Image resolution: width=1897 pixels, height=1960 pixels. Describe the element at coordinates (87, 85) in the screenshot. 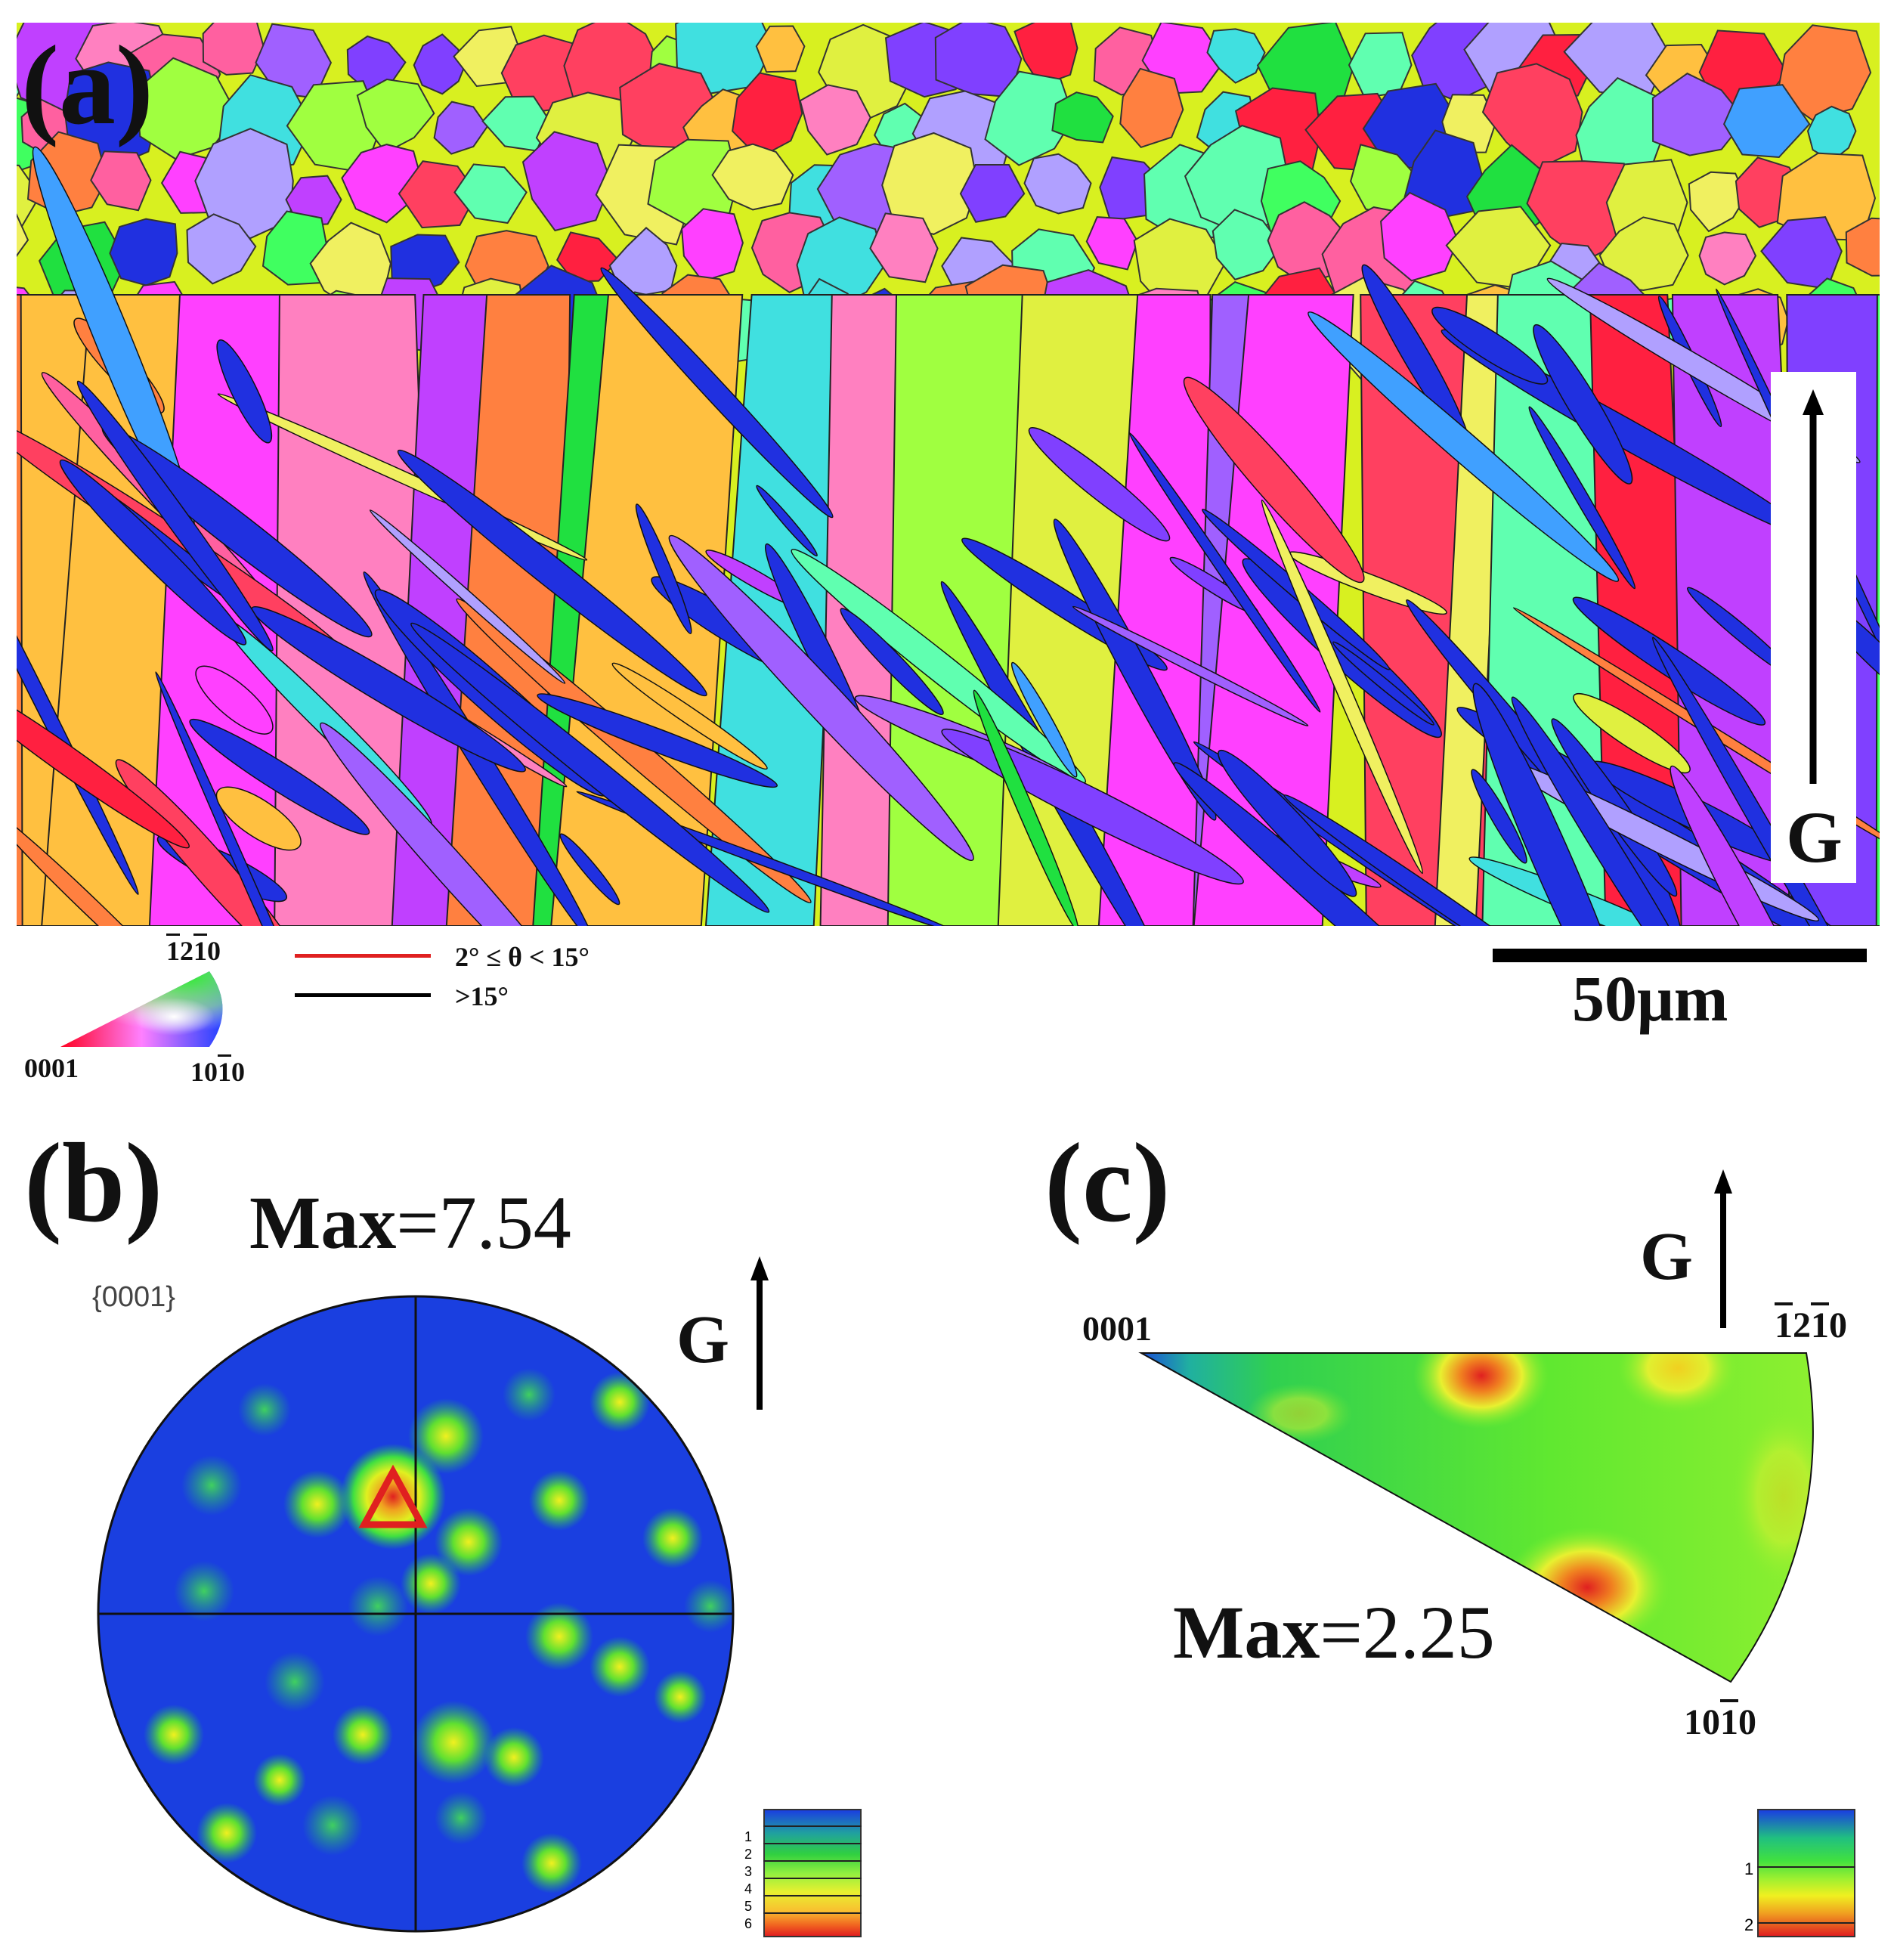

I see `panel-a-label: (a)` at that location.